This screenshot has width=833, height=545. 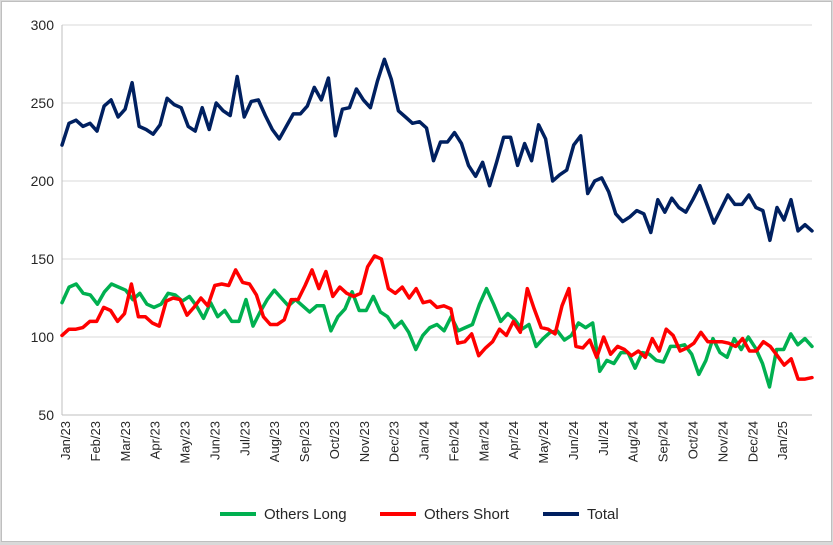 What do you see at coordinates (581, 514) in the screenshot?
I see `legend-item-total: Total` at bounding box center [581, 514].